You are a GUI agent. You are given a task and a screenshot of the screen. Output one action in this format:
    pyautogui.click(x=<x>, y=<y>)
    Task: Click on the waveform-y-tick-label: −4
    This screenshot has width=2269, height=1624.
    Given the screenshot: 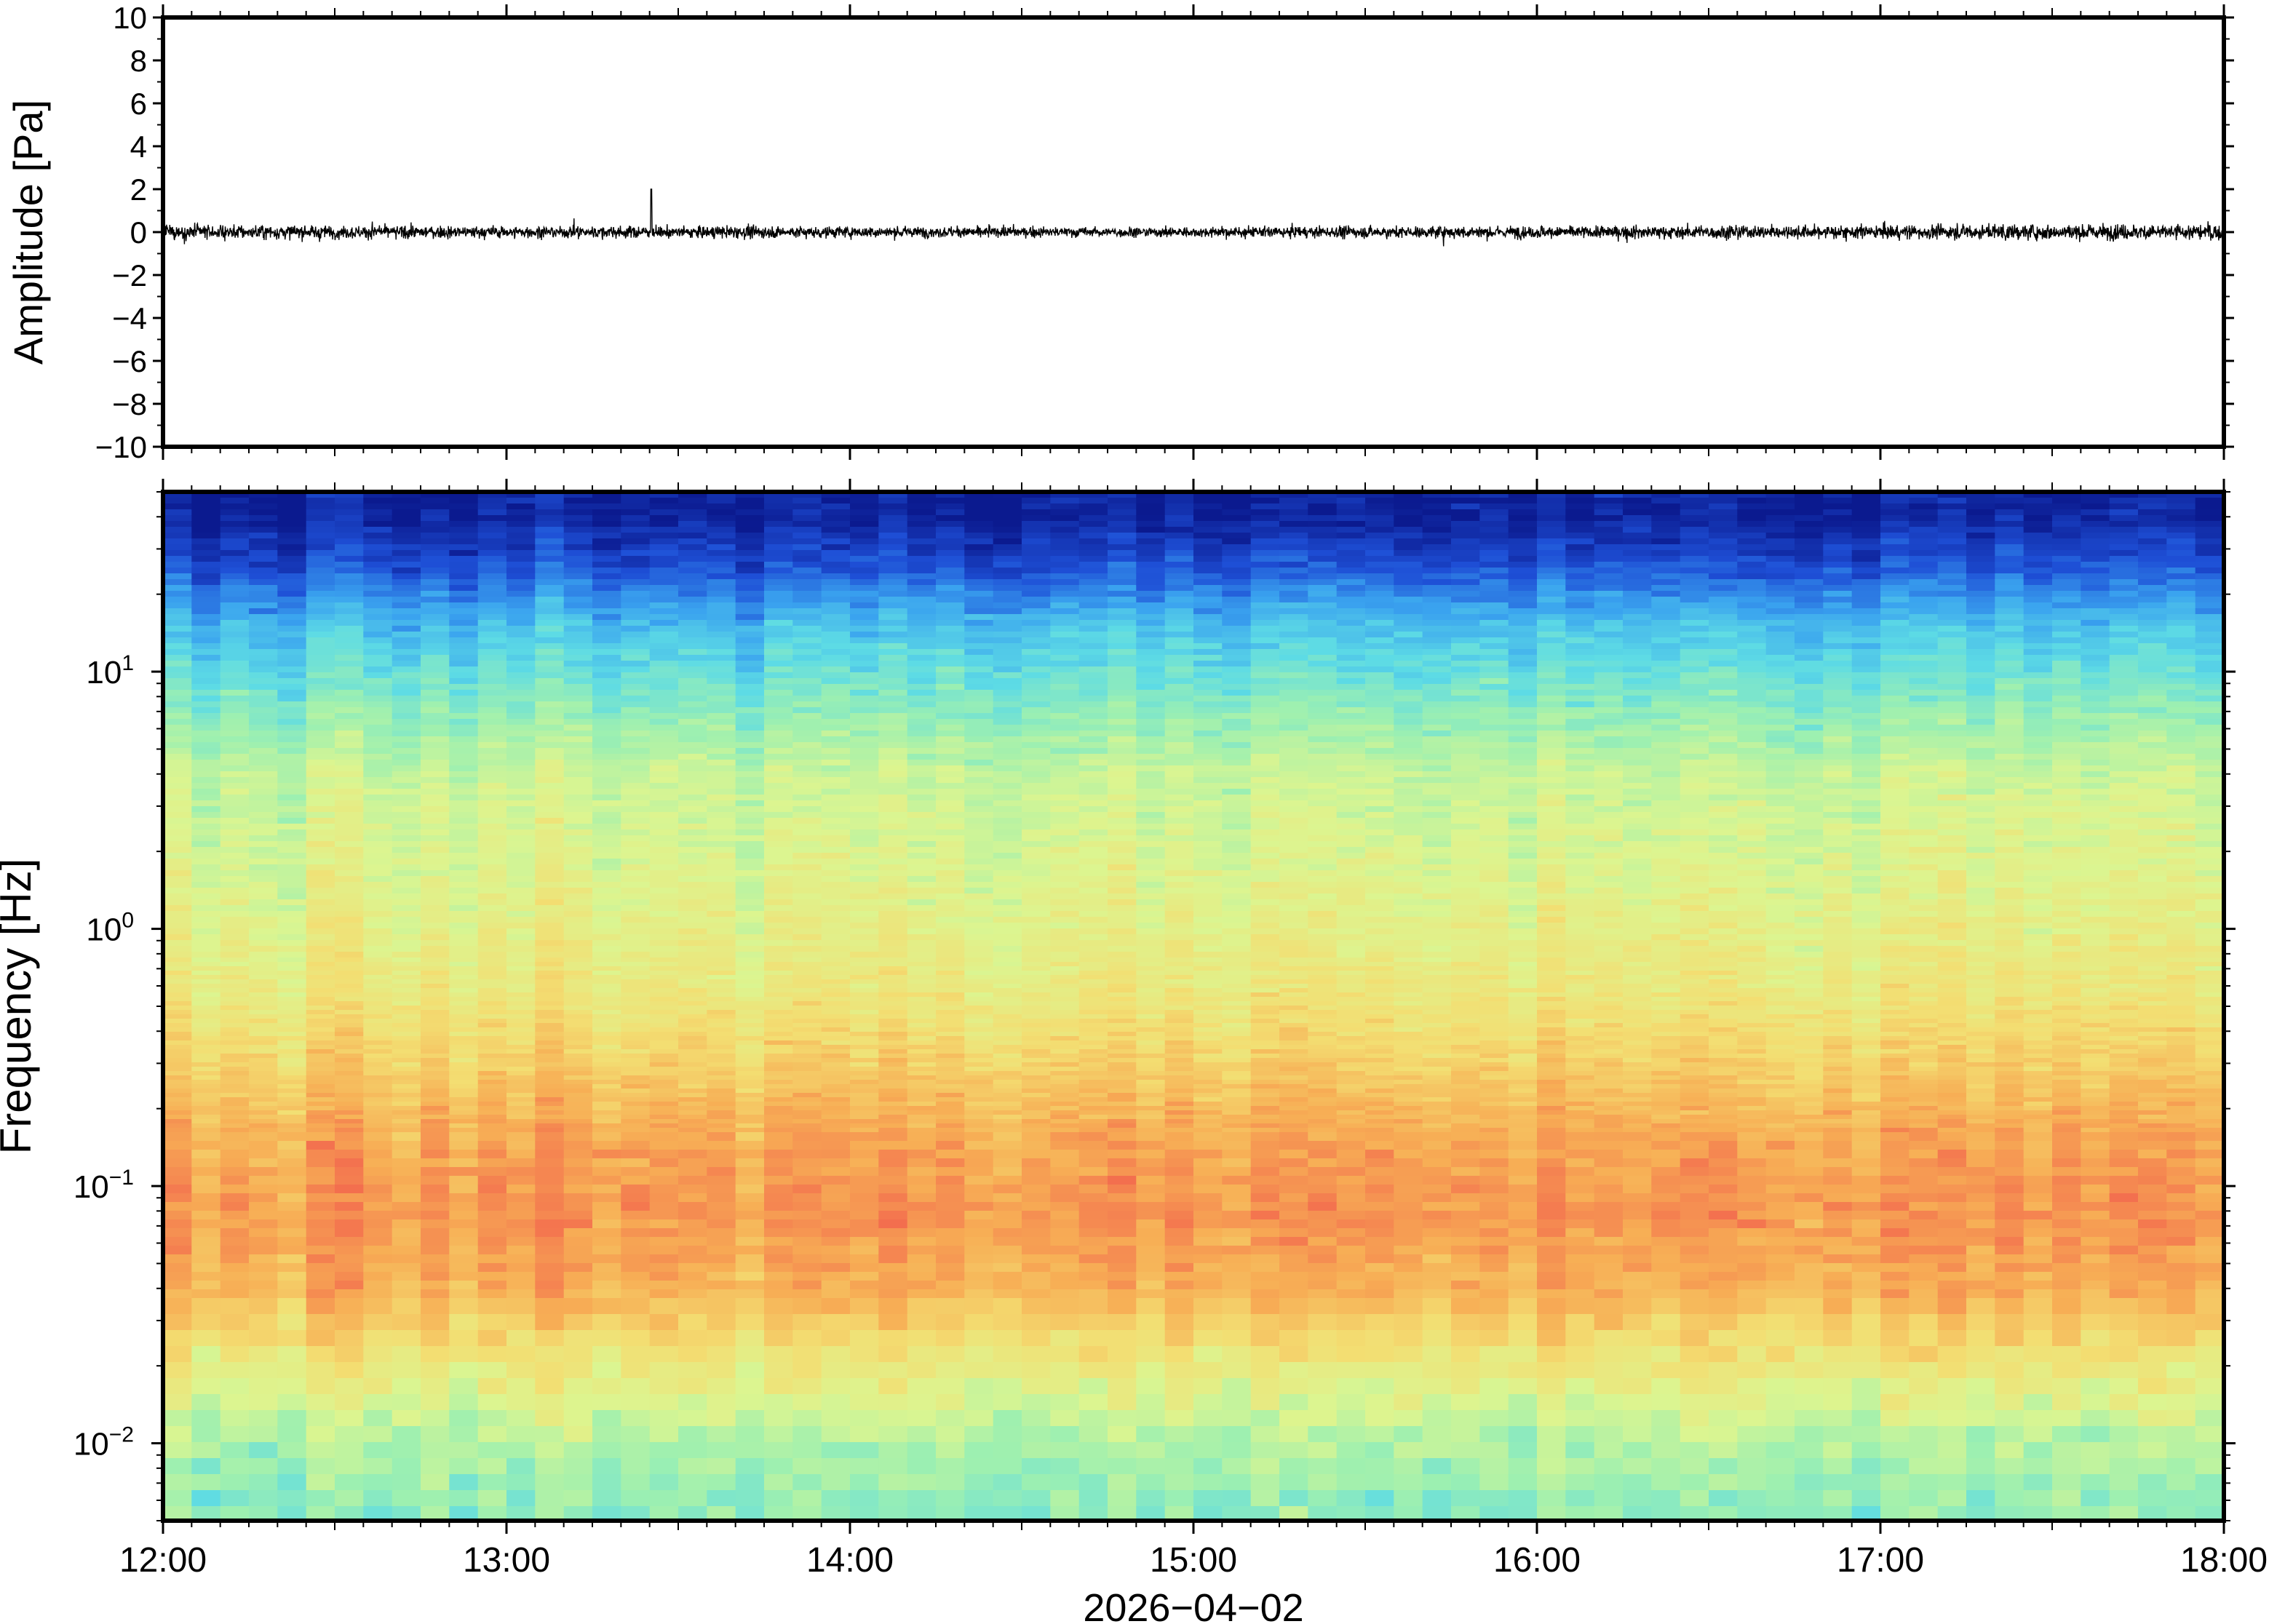 What is the action you would take?
    pyautogui.click(x=130, y=318)
    